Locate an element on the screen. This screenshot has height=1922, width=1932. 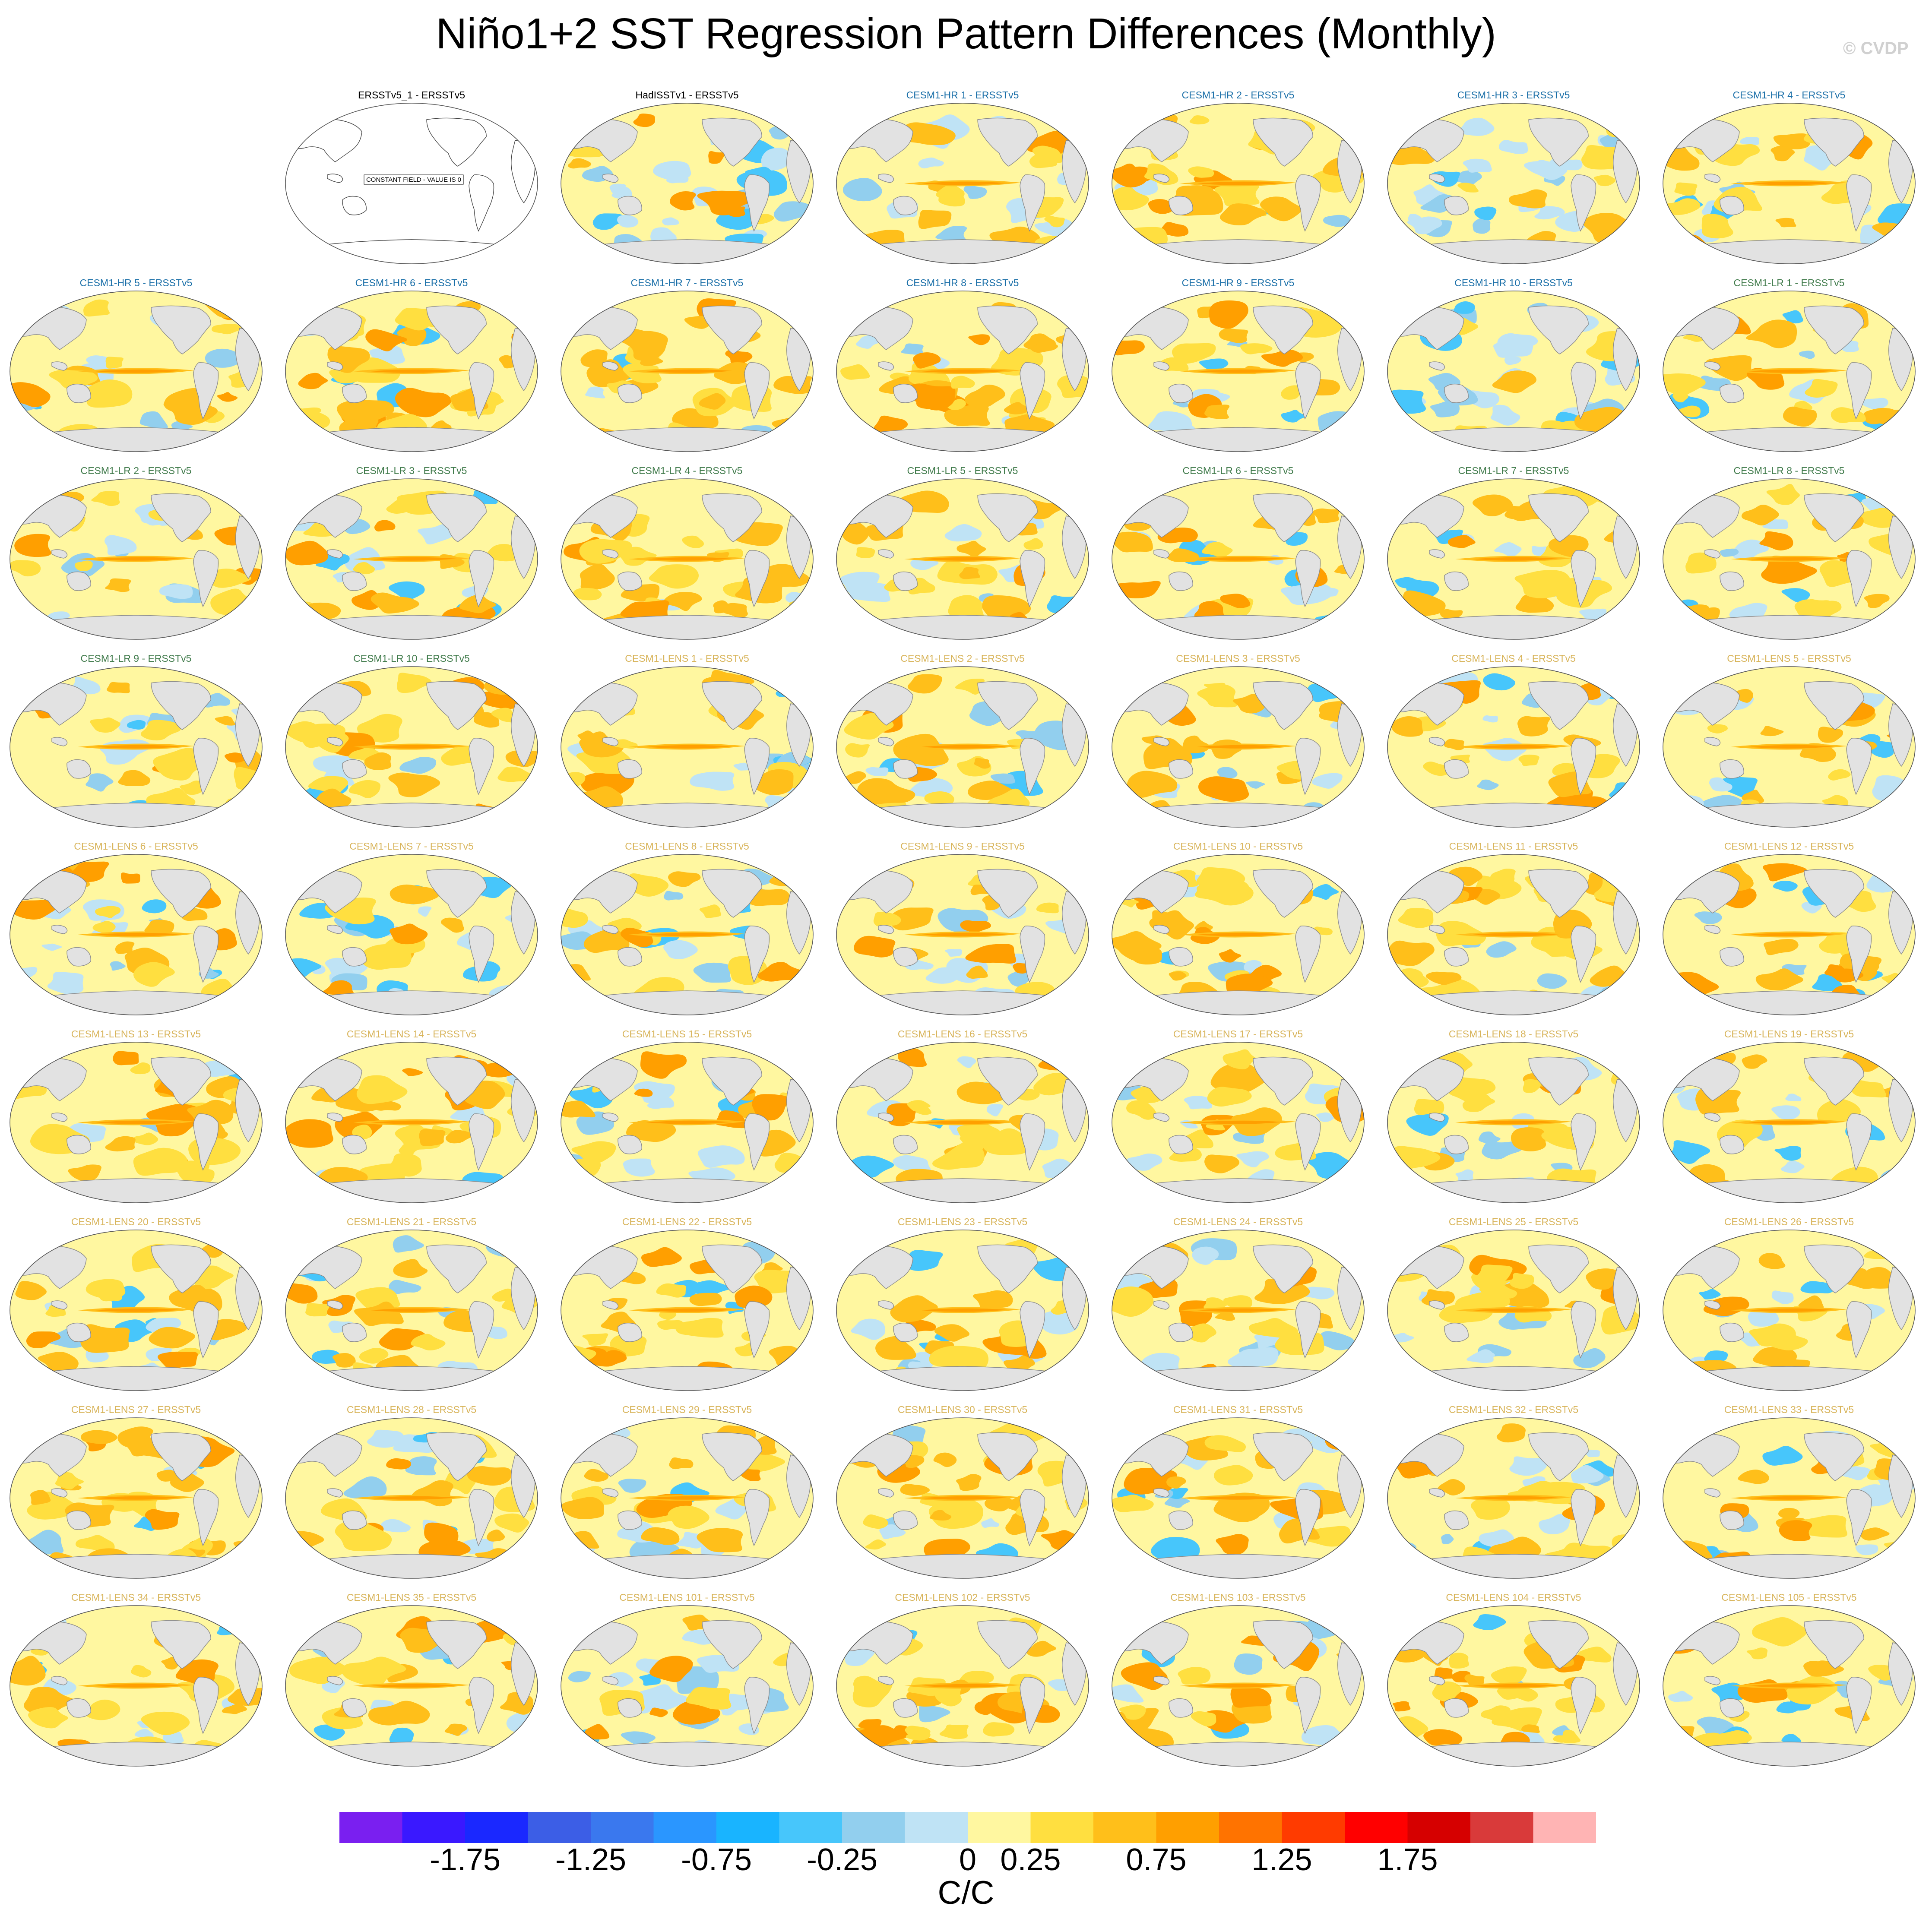
panel-title: CESM1-LR 1 - ERSSTv5 is located at coordinates (1789, 282).